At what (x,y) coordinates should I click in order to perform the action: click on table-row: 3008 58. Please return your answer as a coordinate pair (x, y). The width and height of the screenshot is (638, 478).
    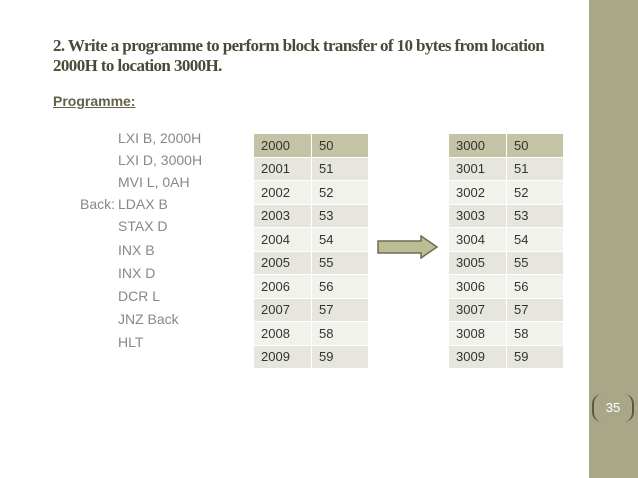
    Looking at the image, I should click on (506, 333).